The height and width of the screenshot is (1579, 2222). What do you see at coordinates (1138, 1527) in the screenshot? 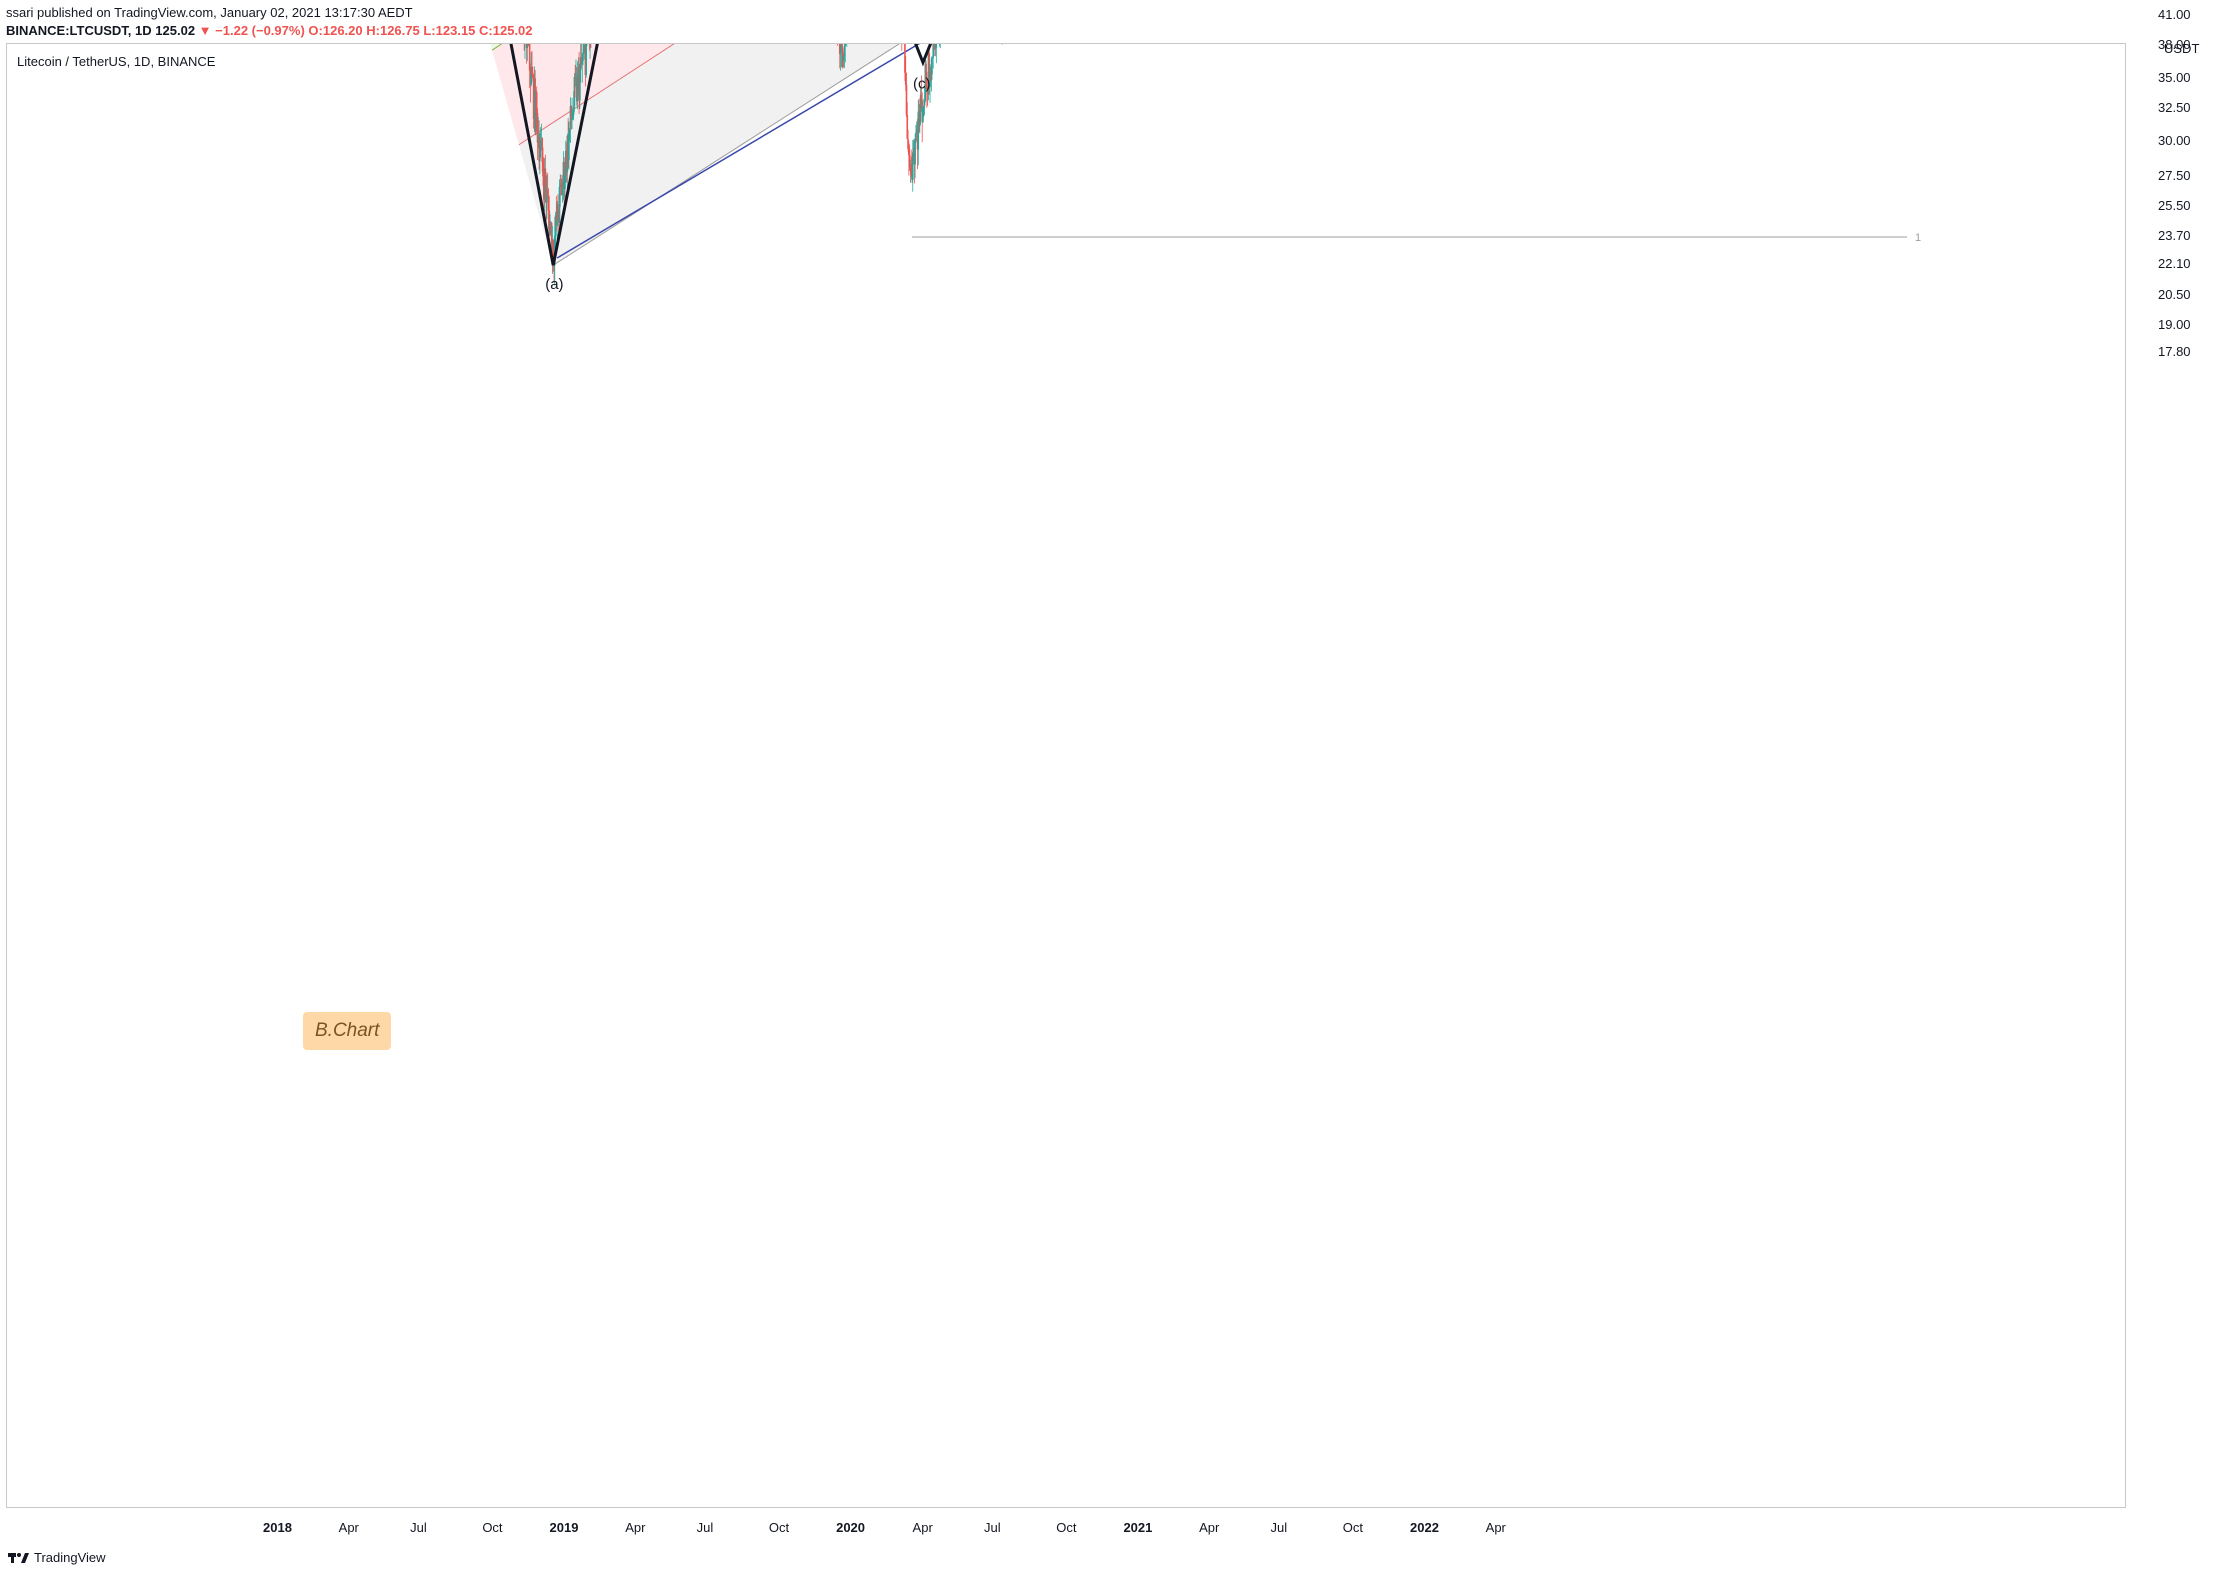
I see `time-tick: 2021` at bounding box center [1138, 1527].